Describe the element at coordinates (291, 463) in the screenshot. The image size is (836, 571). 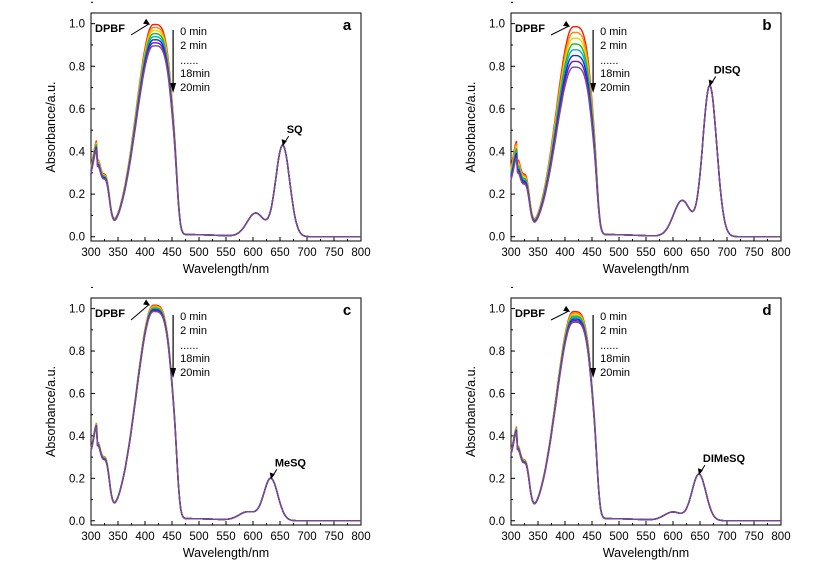
I see `compound-label: MeSQ` at that location.